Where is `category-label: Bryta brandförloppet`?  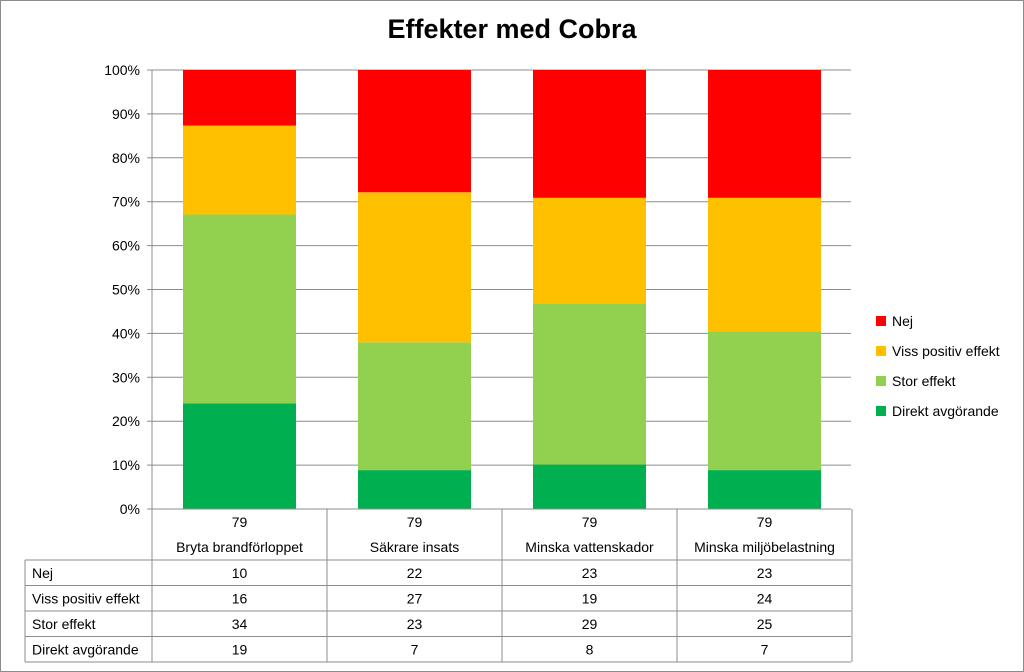 category-label: Bryta brandförloppet is located at coordinates (239, 547).